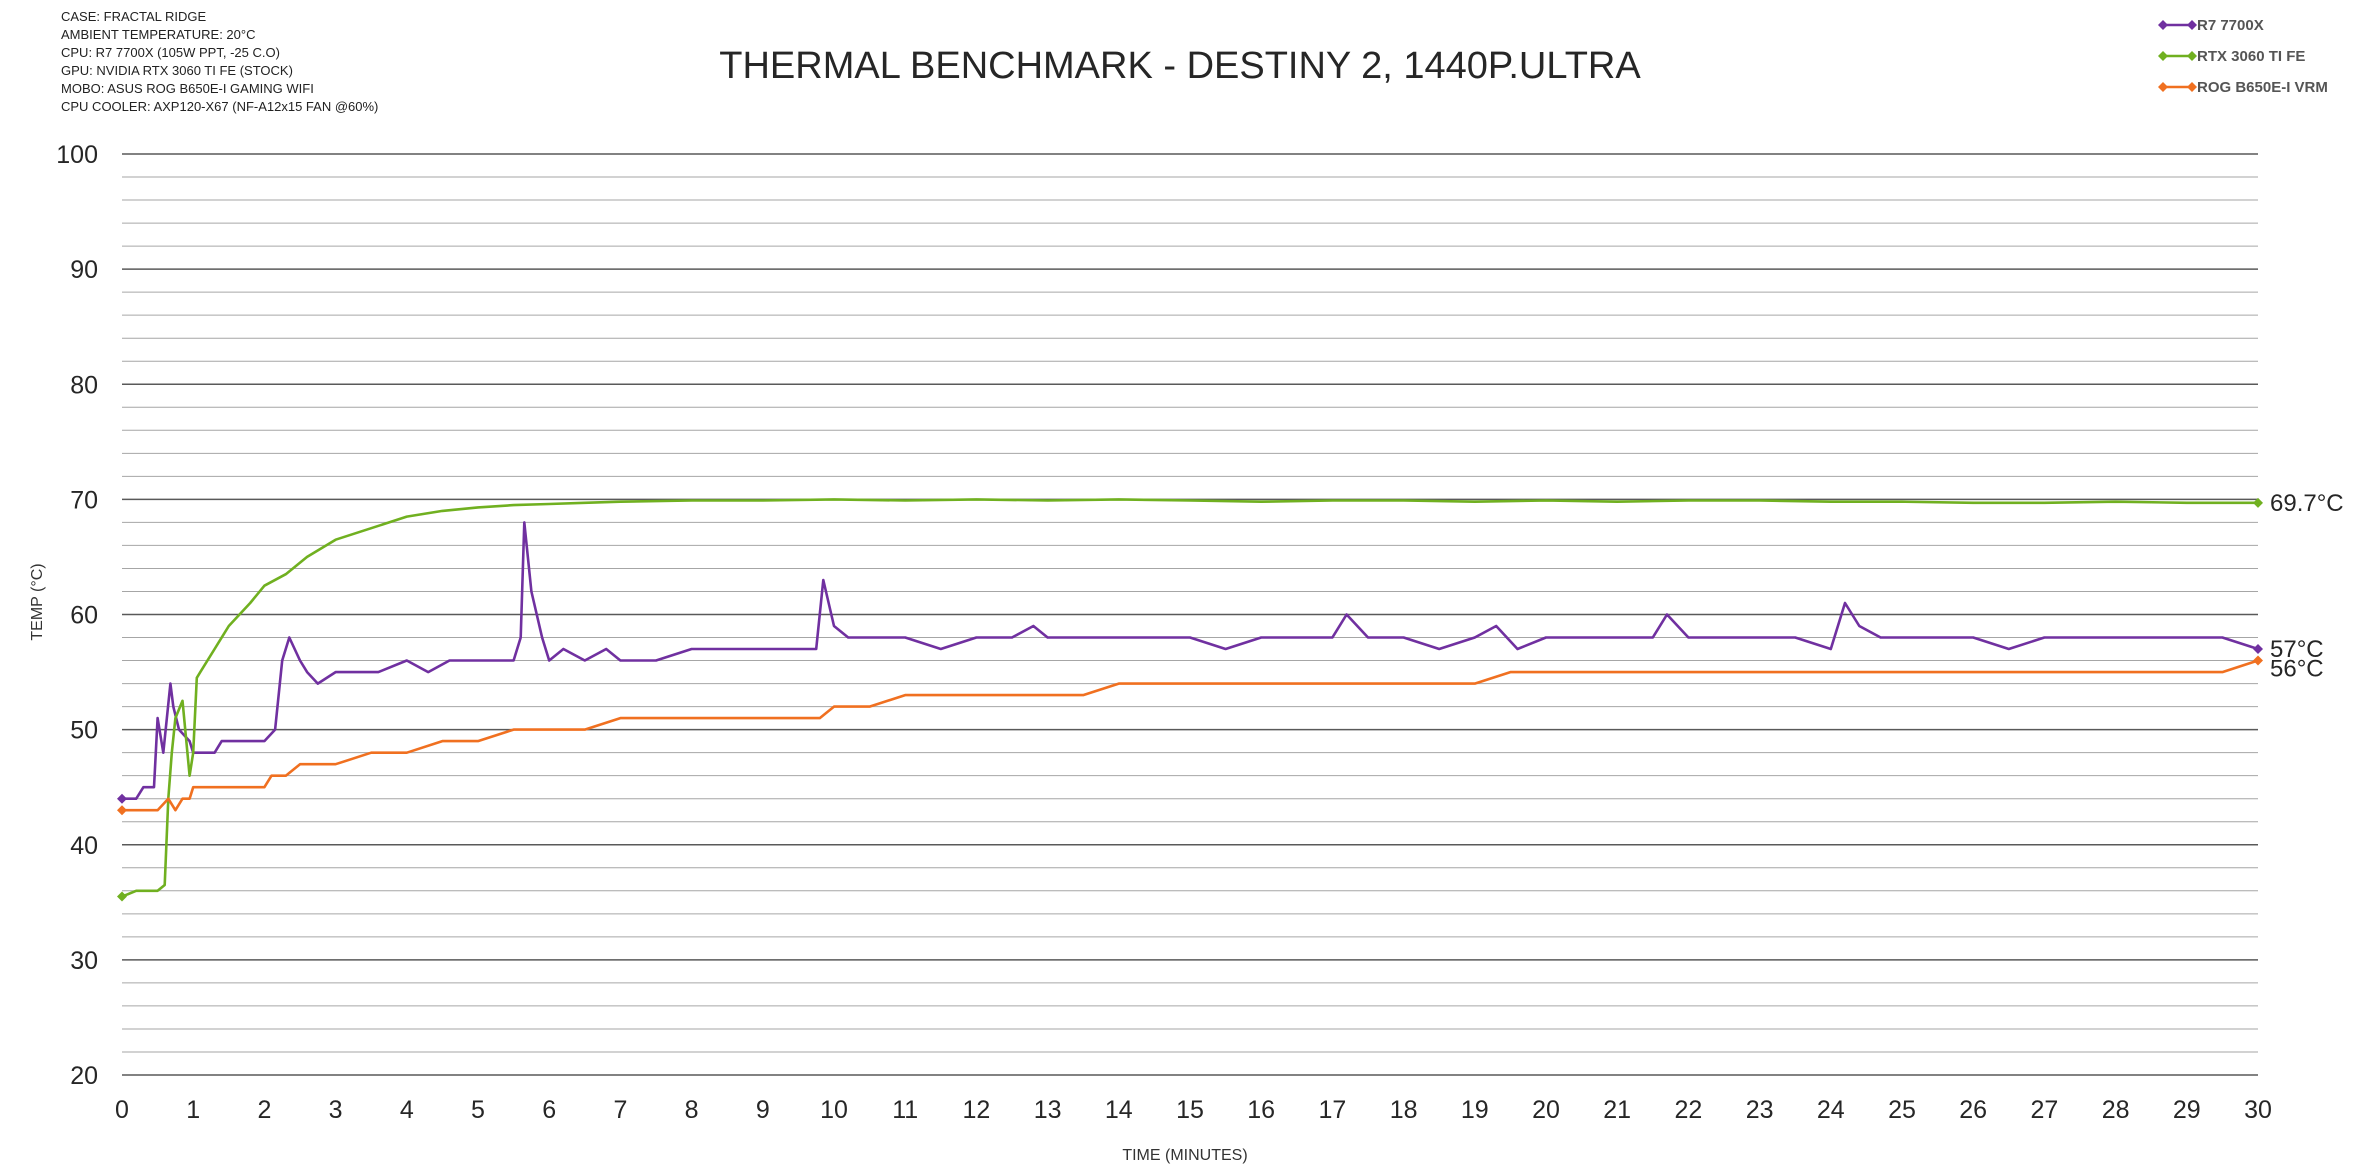 The height and width of the screenshot is (1174, 2363). Describe the element at coordinates (187, 88) in the screenshot. I see `spec-line: MOBO: ASUS ROG B650E-I GAMING WIFI` at that location.